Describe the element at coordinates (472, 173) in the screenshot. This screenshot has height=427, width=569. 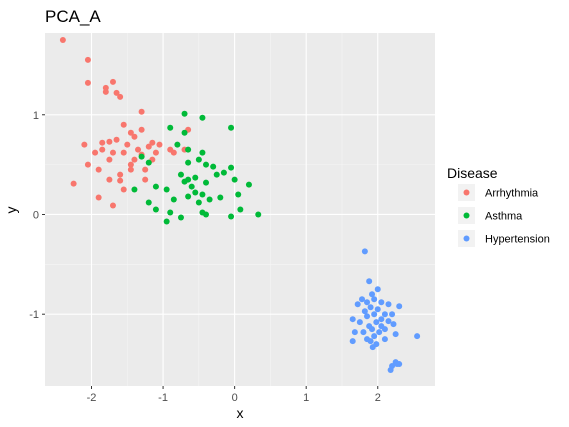
I see `legend-title: Disease` at that location.